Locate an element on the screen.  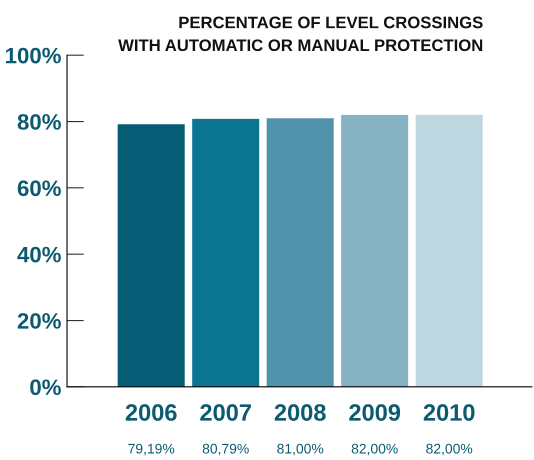
x-tick-label: 2010 is located at coordinates (449, 412).